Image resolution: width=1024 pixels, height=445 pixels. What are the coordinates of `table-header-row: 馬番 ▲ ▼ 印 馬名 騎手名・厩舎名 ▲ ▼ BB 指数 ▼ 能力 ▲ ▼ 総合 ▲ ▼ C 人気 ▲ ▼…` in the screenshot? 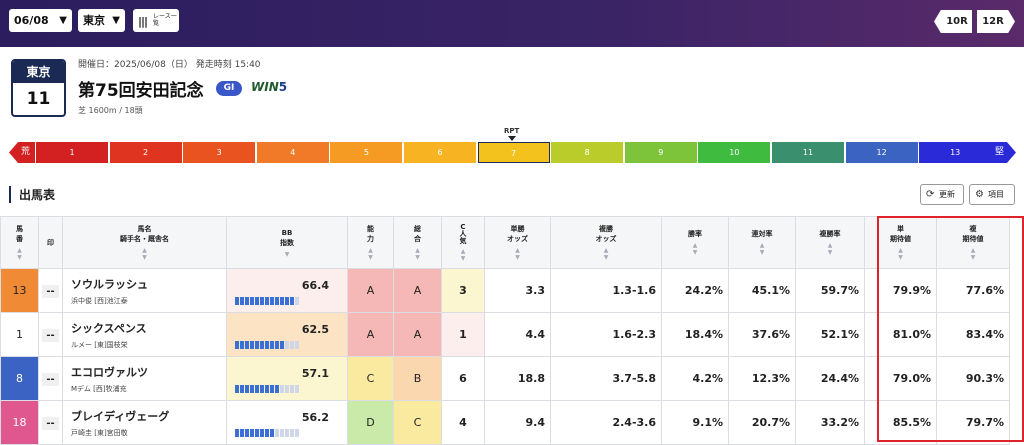 It's located at (505, 242).